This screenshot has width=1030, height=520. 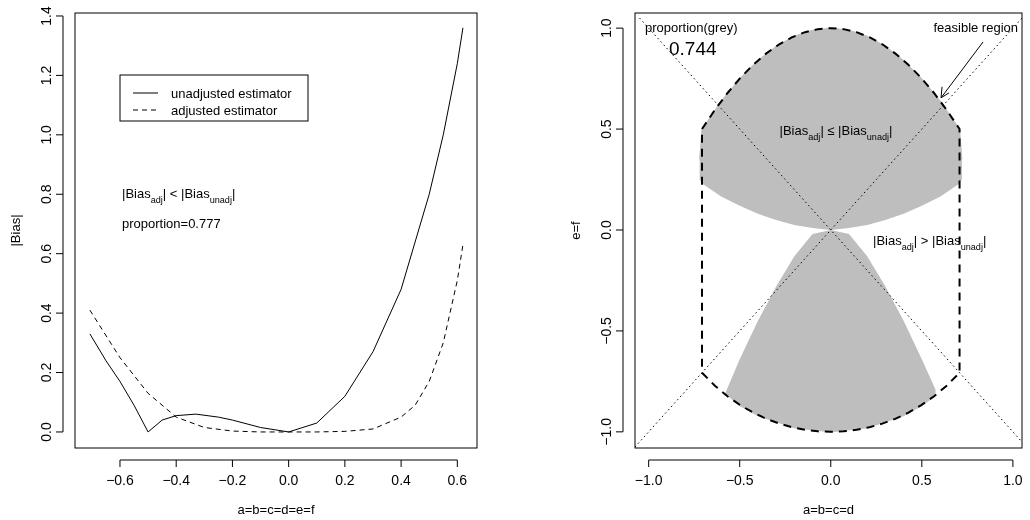 What do you see at coordinates (930, 242) in the screenshot?
I see `annotation: |Bias$_{adj}$| > |Bias$_{unadj}$|` at bounding box center [930, 242].